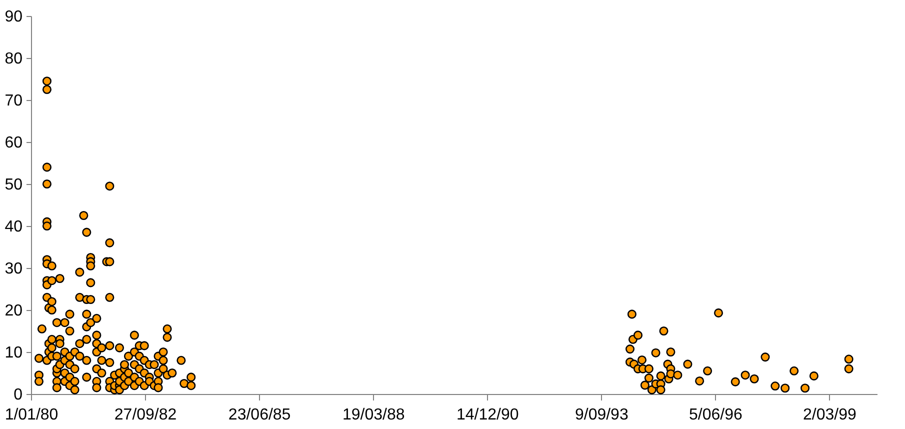 The width and height of the screenshot is (905, 429). I want to click on y-tick-label: 60, so click(13, 143).